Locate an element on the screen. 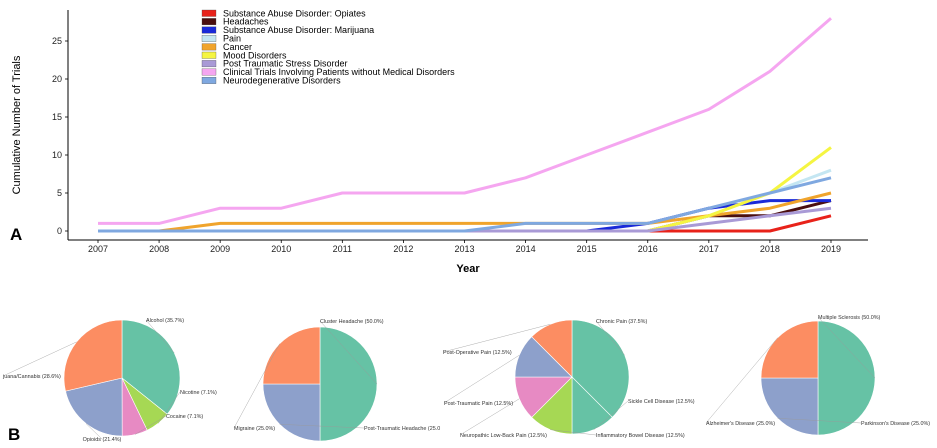  x-tick-label: 2015 is located at coordinates (587, 249).